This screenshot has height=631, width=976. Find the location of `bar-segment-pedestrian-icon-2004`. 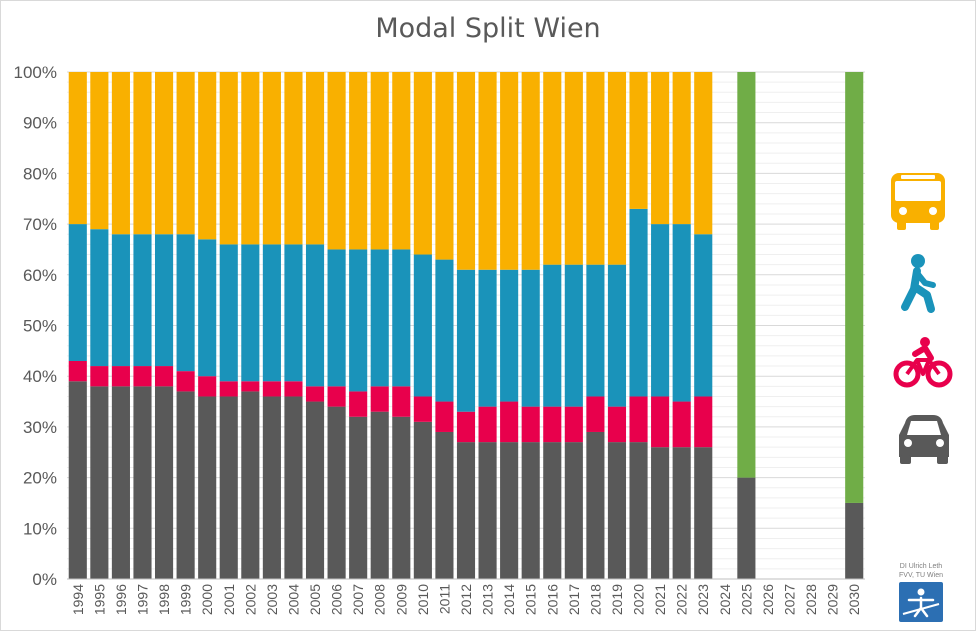

bar-segment-pedestrian-icon-2004 is located at coordinates (293, 313).